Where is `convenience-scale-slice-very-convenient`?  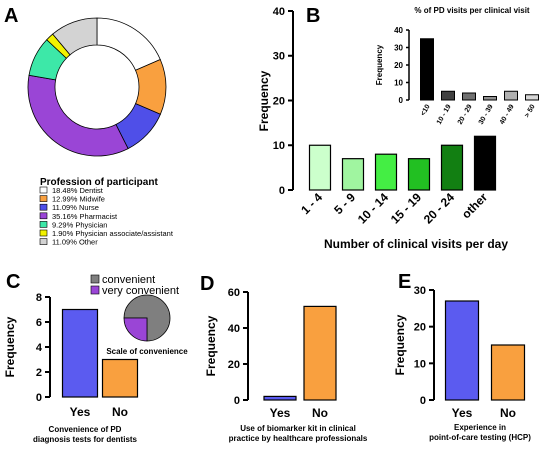 convenience-scale-slice-very-convenient is located at coordinates (135, 329).